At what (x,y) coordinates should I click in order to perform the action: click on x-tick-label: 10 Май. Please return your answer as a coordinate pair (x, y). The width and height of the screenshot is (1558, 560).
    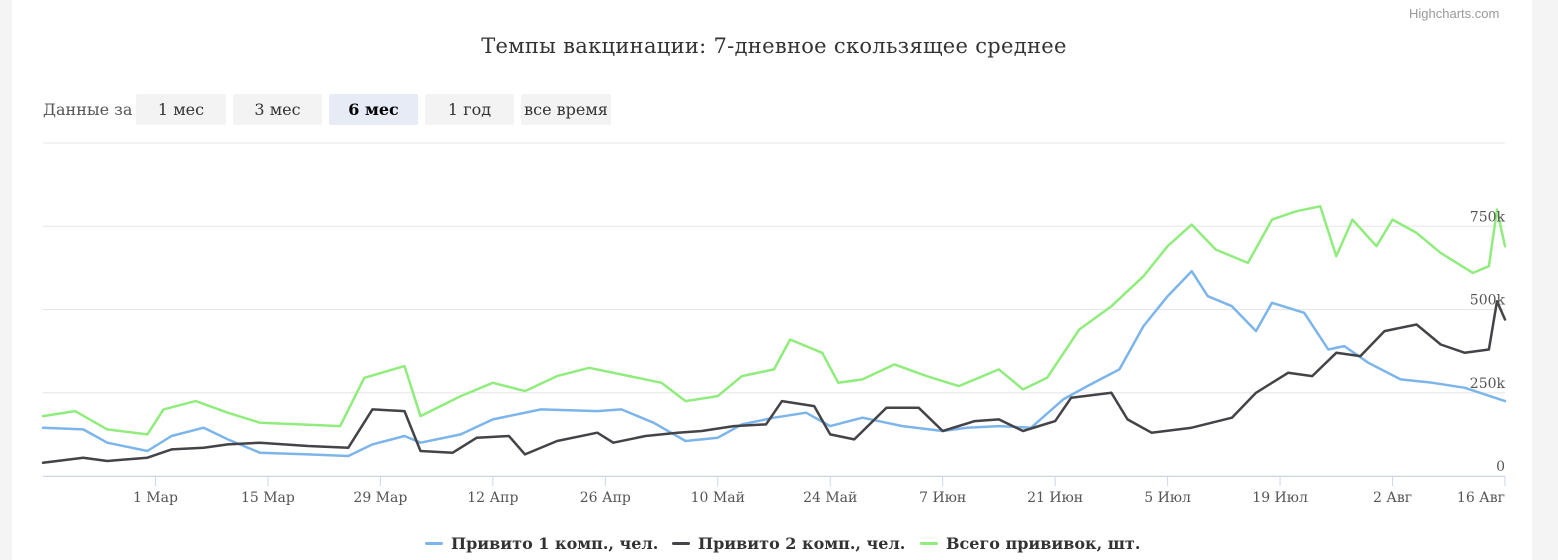
    Looking at the image, I should click on (718, 498).